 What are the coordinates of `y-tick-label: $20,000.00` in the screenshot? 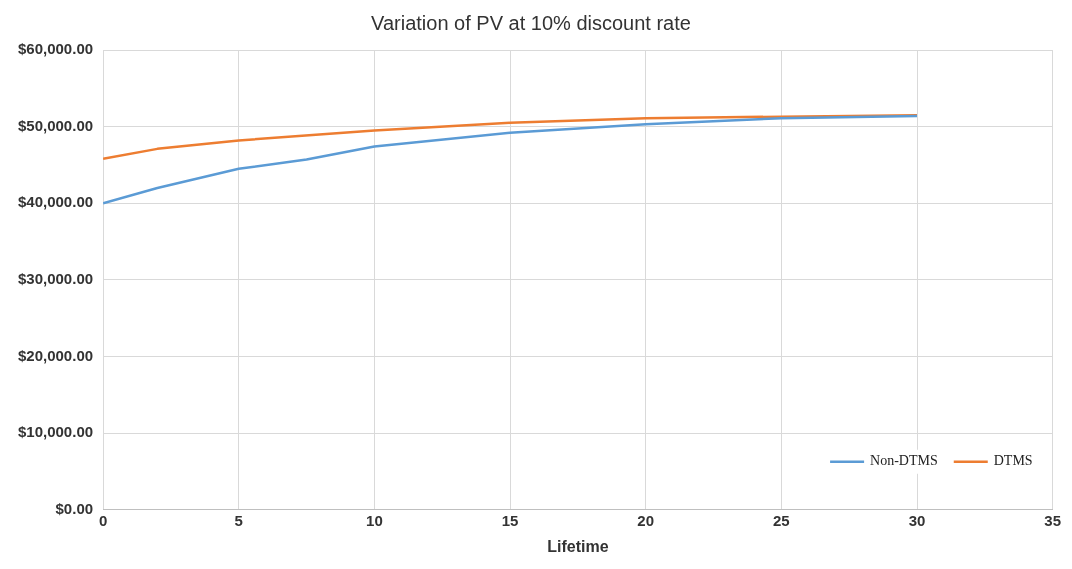 It's located at (56, 355).